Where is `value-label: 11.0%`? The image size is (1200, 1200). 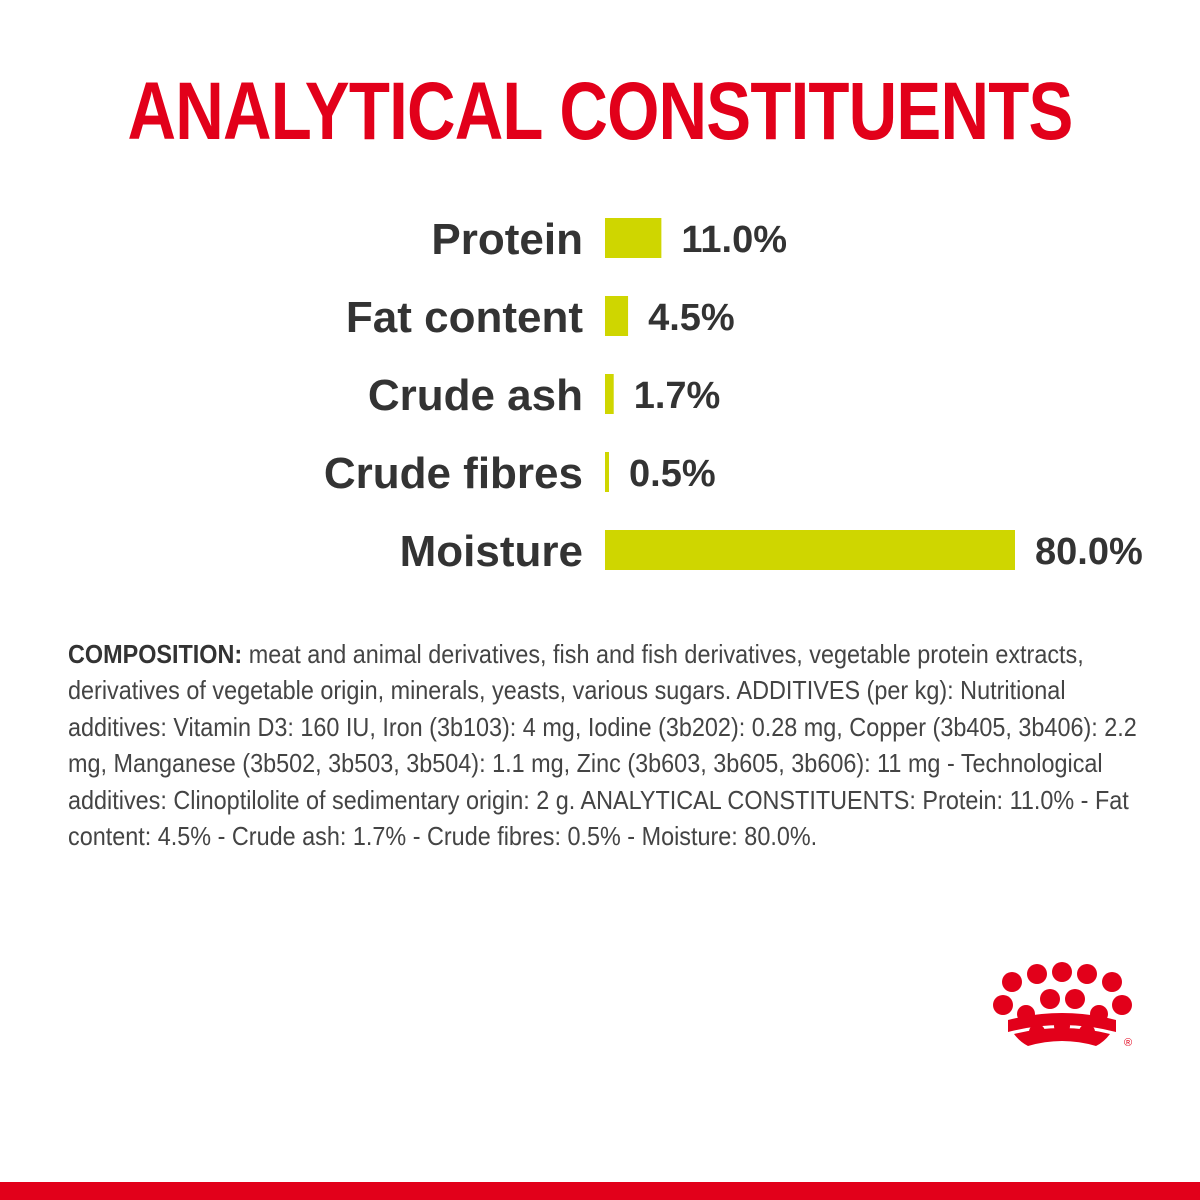 value-label: 11.0% is located at coordinates (734, 240).